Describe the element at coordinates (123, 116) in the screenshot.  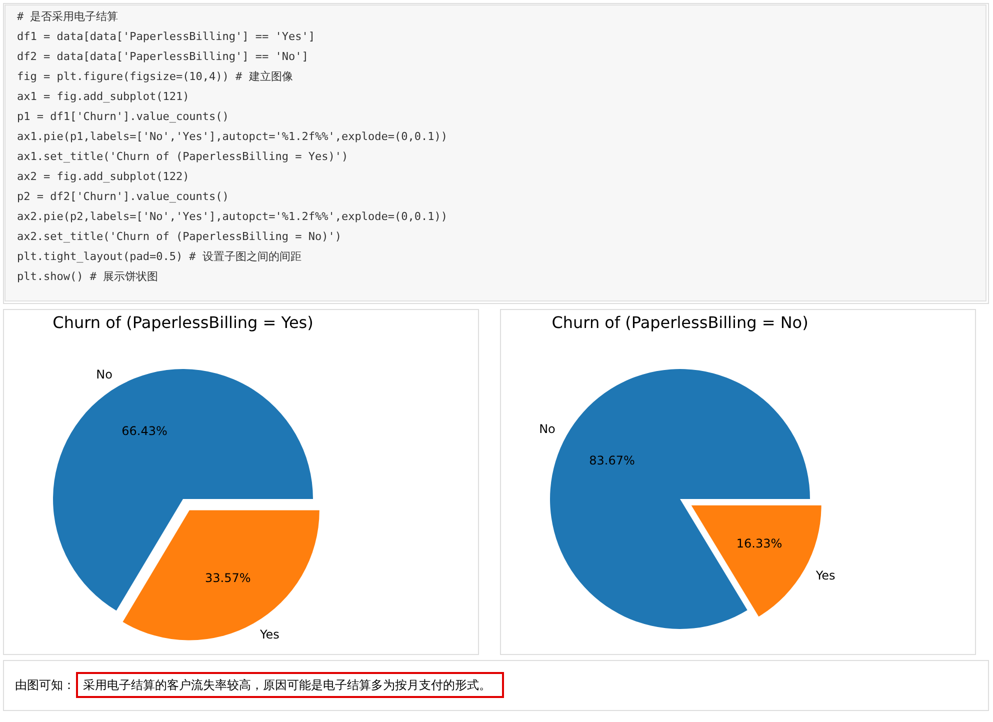
I see `text: p1 = df1['Churn'].value_counts()` at that location.